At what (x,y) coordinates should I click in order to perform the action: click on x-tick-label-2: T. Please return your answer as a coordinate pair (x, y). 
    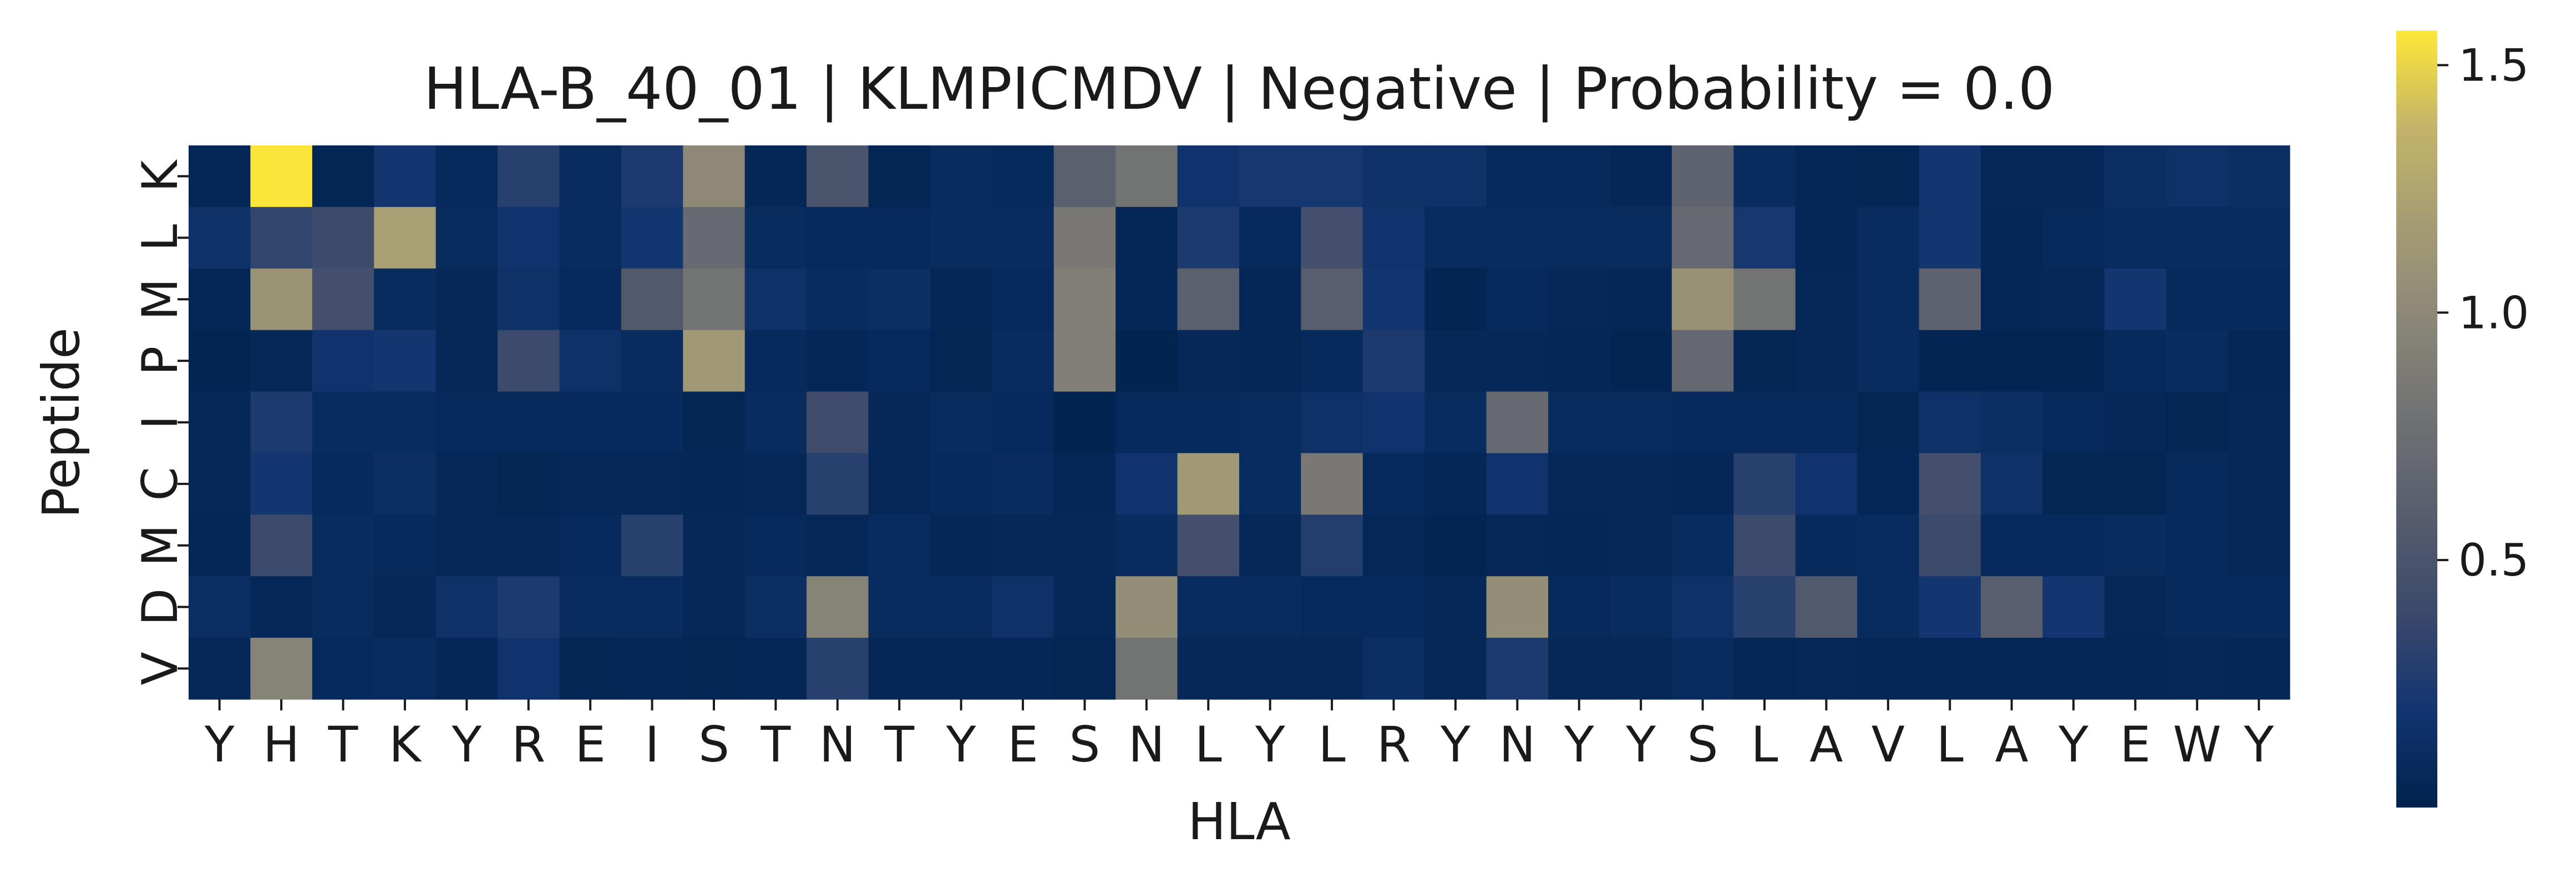
    Looking at the image, I should click on (343, 745).